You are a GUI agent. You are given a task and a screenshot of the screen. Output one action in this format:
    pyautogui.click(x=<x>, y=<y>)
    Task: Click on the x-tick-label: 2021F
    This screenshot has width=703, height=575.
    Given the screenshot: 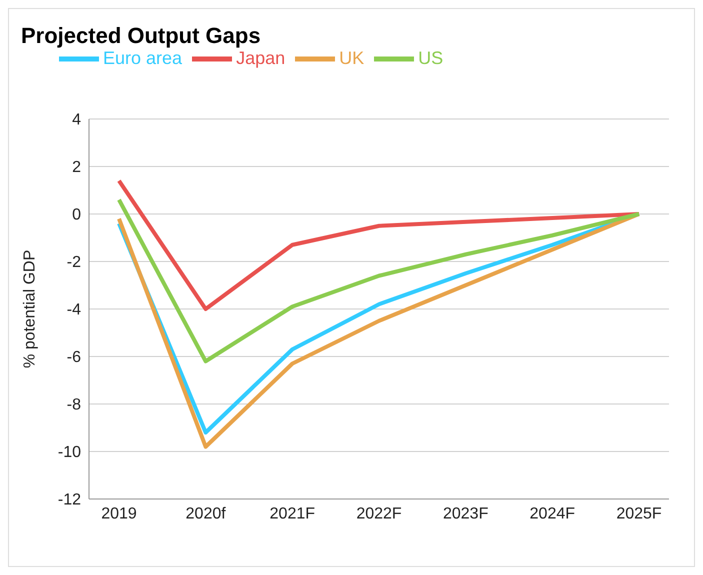 What is the action you would take?
    pyautogui.click(x=293, y=513)
    